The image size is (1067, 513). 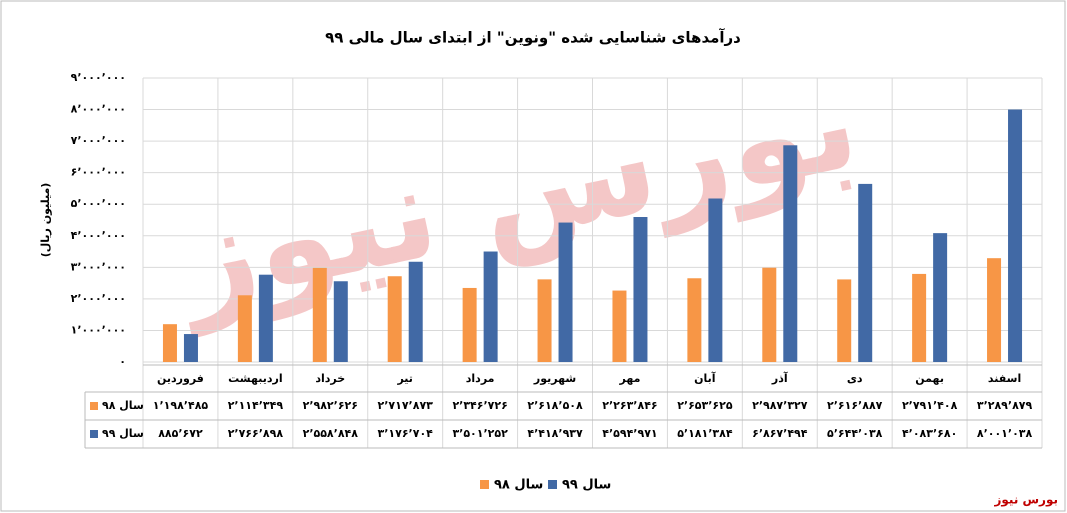 I want to click on x-tick-label: اسفند, so click(x=1004, y=378).